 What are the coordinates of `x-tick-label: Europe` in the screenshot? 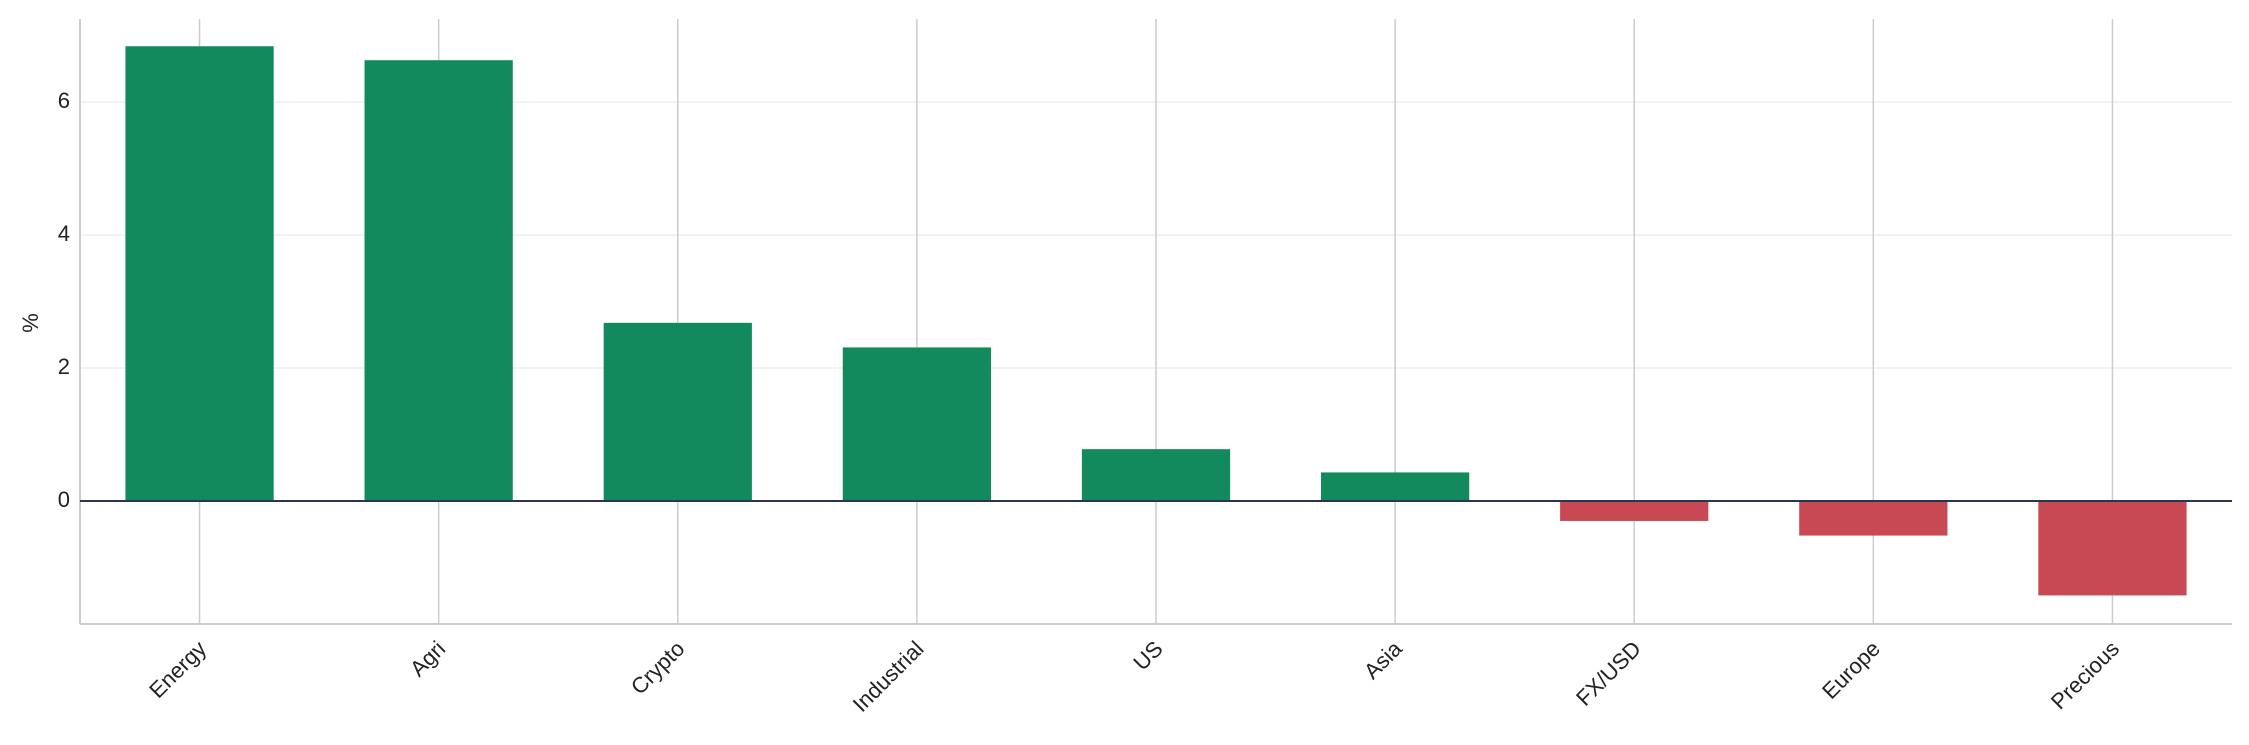 It's located at (1851, 670).